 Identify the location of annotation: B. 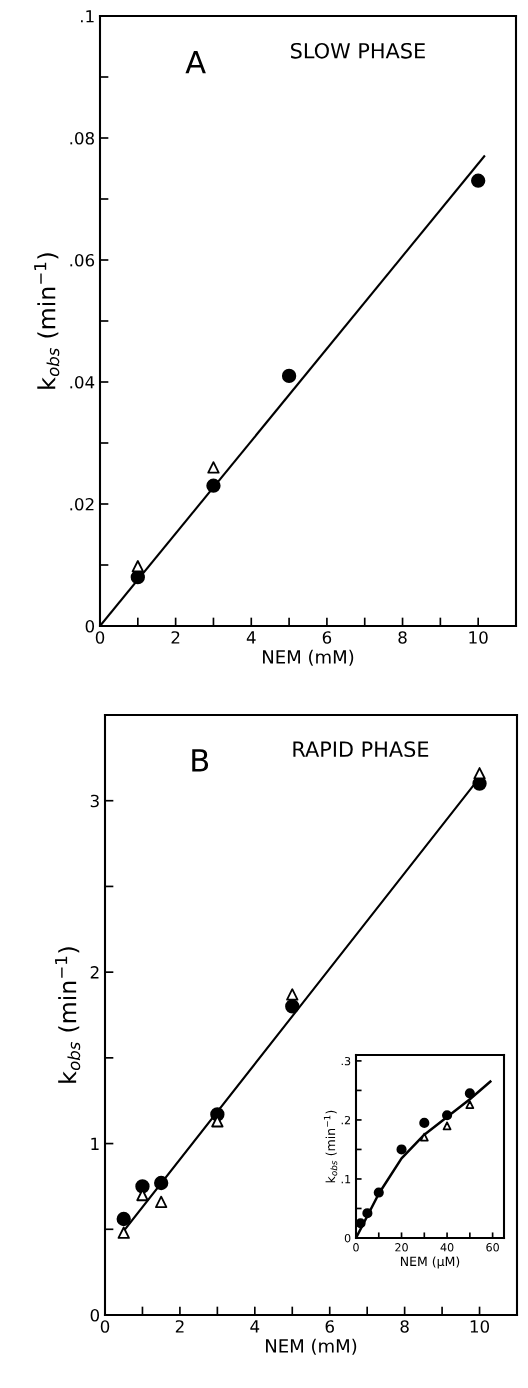
(200, 760).